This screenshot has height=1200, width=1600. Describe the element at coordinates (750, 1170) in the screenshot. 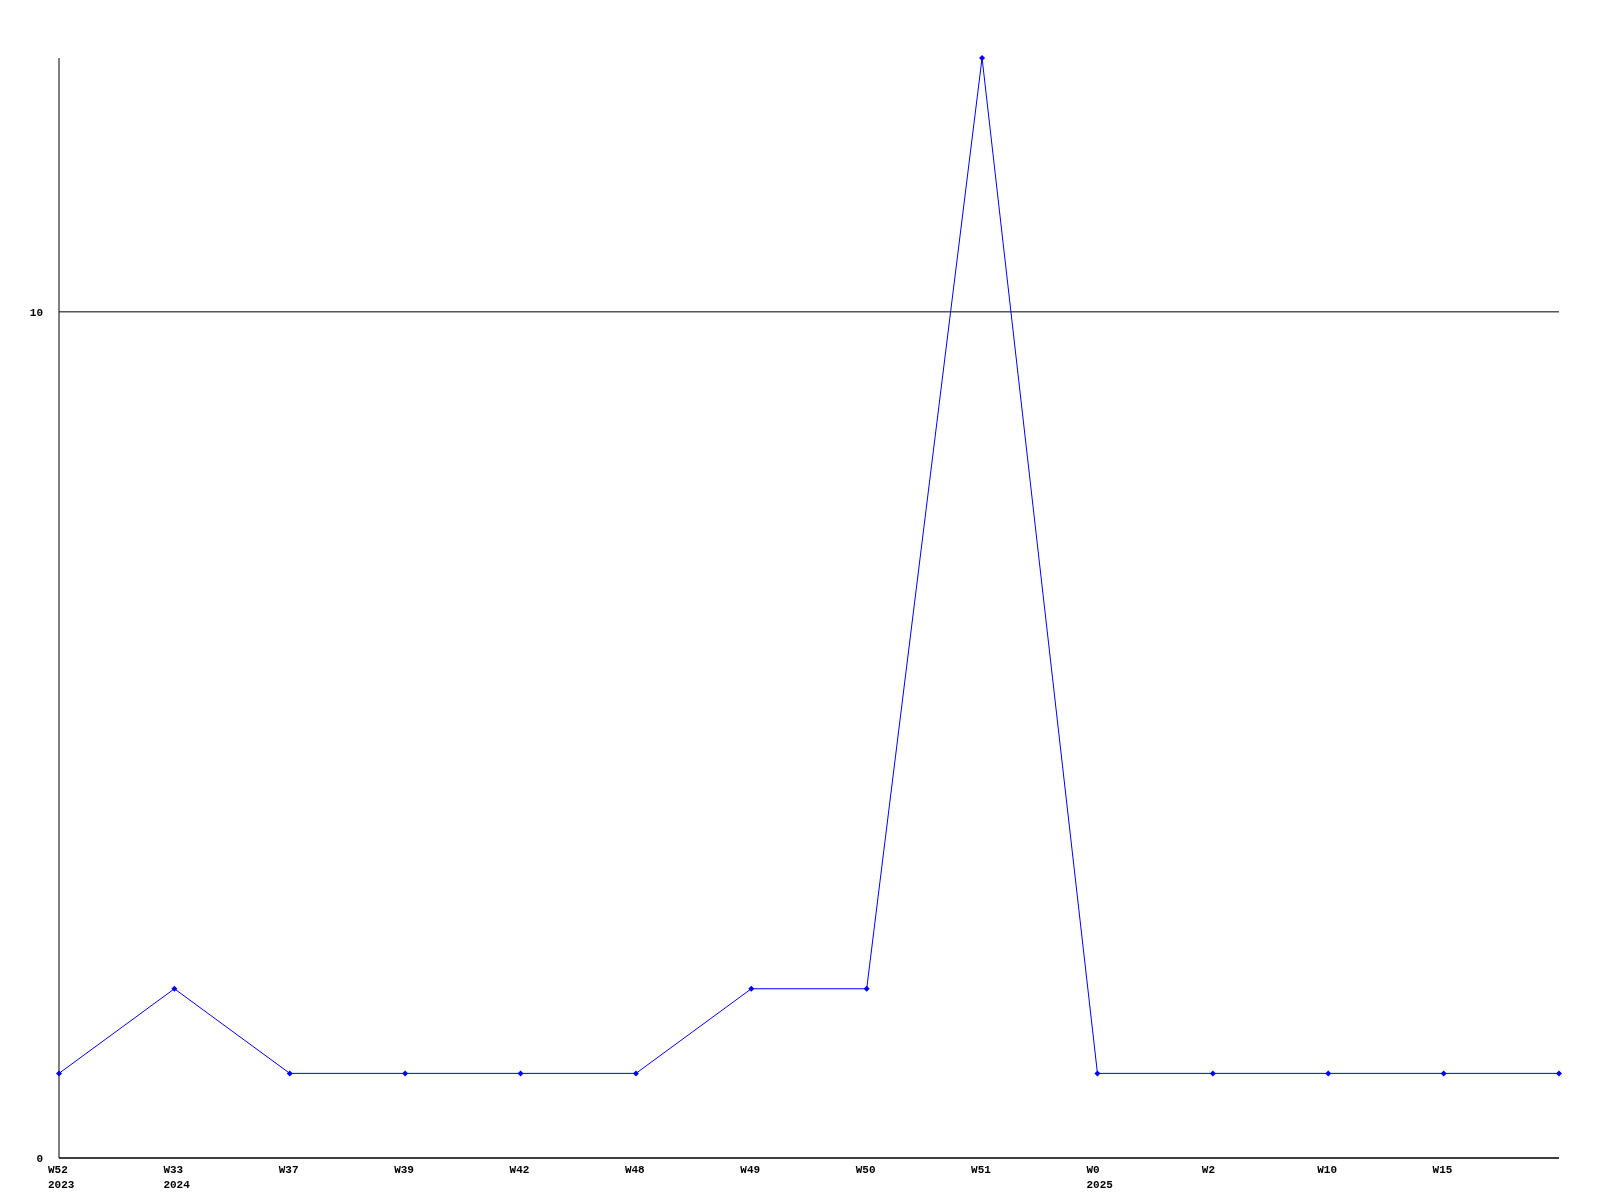

I see `x-tick-label: W49` at that location.